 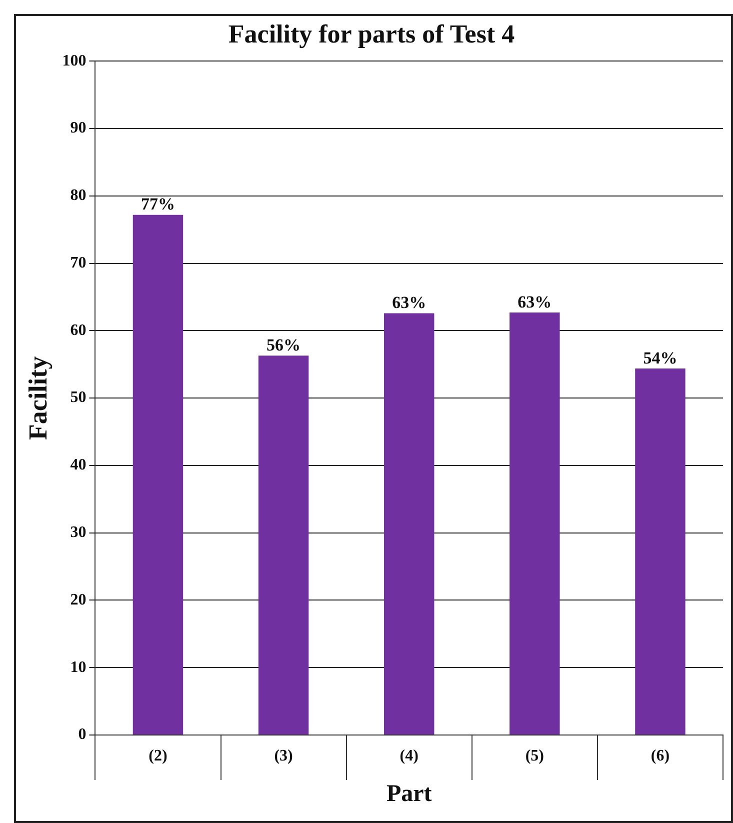 I want to click on data-label: 54%, so click(x=660, y=358).